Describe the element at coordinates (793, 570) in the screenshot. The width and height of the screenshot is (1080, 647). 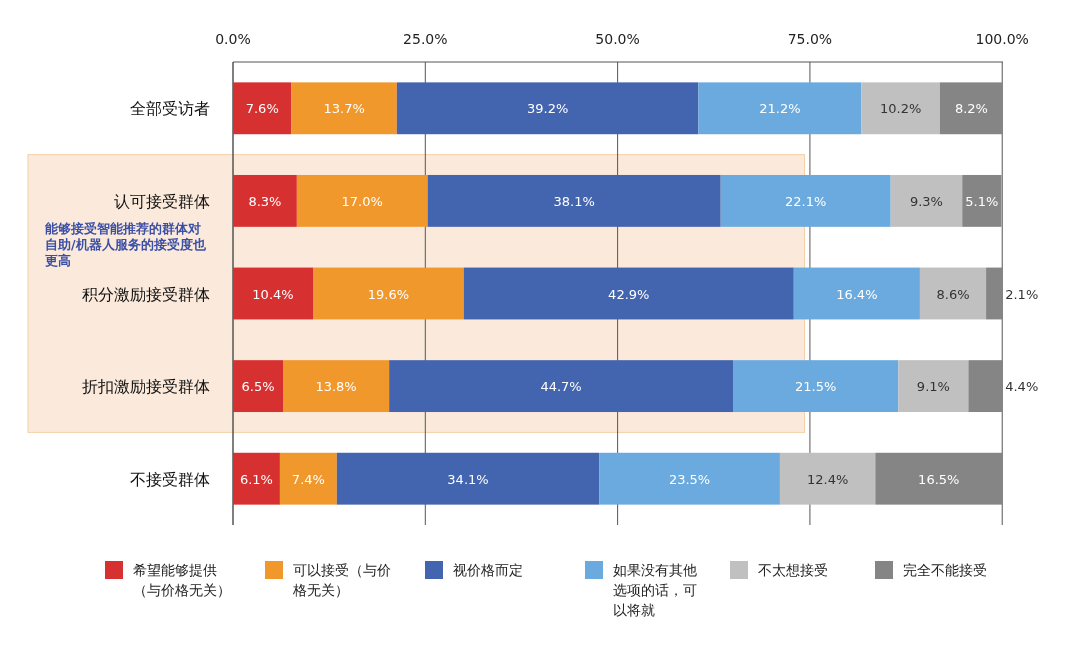
I see `legend-label: 不太想接受` at that location.